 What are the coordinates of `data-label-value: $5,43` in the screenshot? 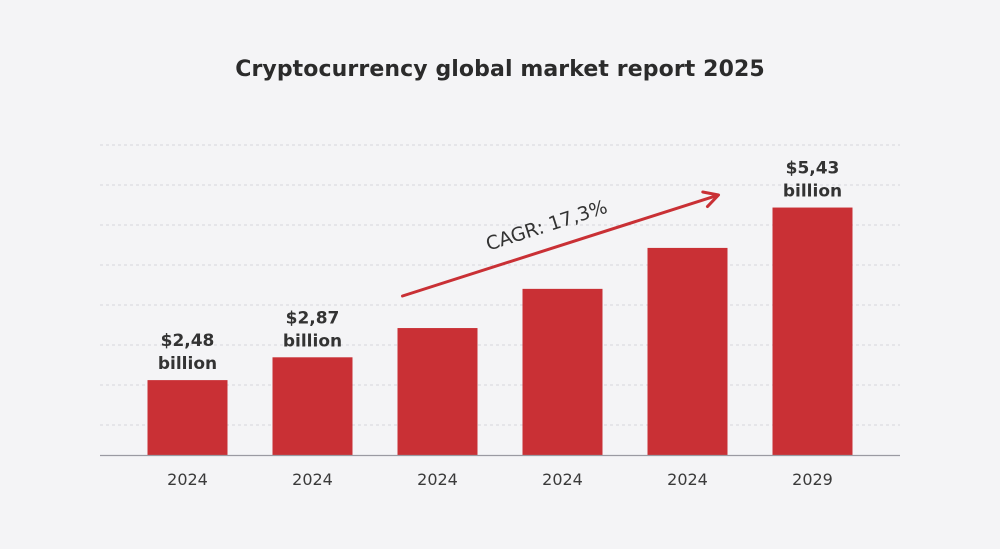 It's located at (813, 169).